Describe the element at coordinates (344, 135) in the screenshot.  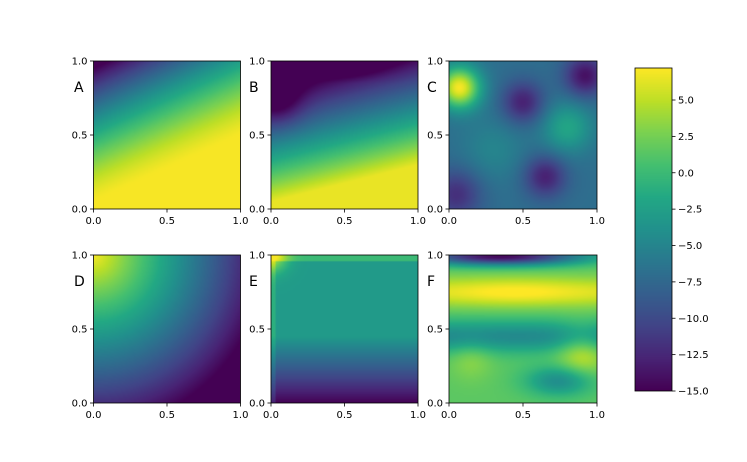
I see `heatmap-b` at that location.